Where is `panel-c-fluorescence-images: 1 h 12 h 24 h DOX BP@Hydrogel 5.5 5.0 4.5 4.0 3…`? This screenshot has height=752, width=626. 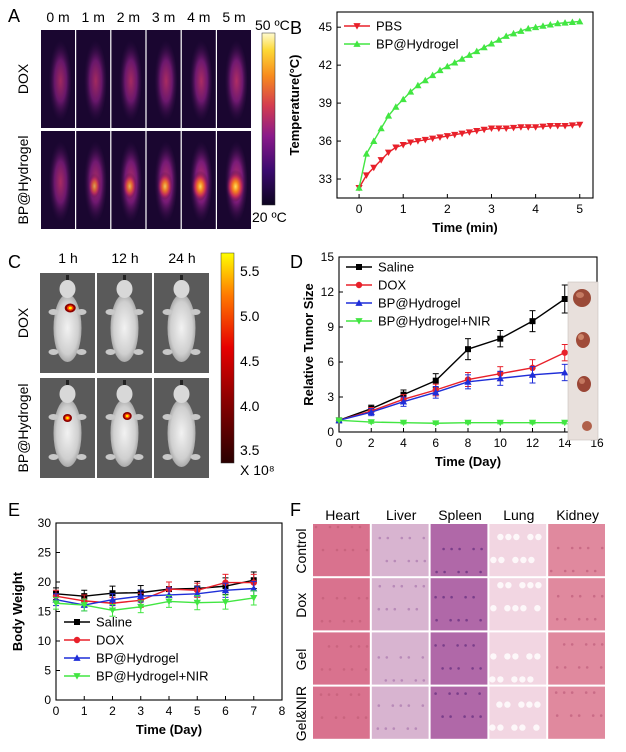 panel-c-fluorescence-images: 1 h 12 h 24 h DOX BP@Hydrogel 5.5 5.0 4.5 4.0 3… is located at coordinates (145, 364).